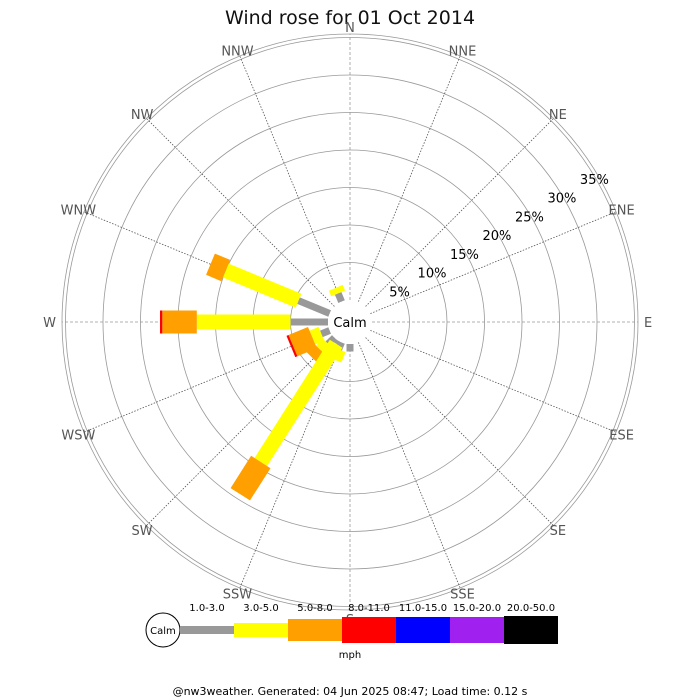 This screenshot has width=700, height=700. Describe the element at coordinates (423, 608) in the screenshot. I see `legend-label-4: 11.0-15.0` at that location.